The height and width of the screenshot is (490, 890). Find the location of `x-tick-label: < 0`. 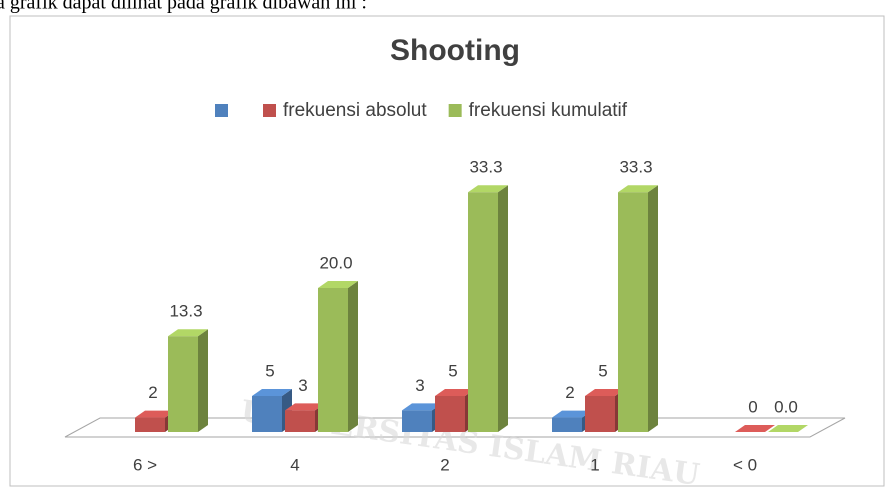

x-tick-label: < 0 is located at coordinates (745, 464).